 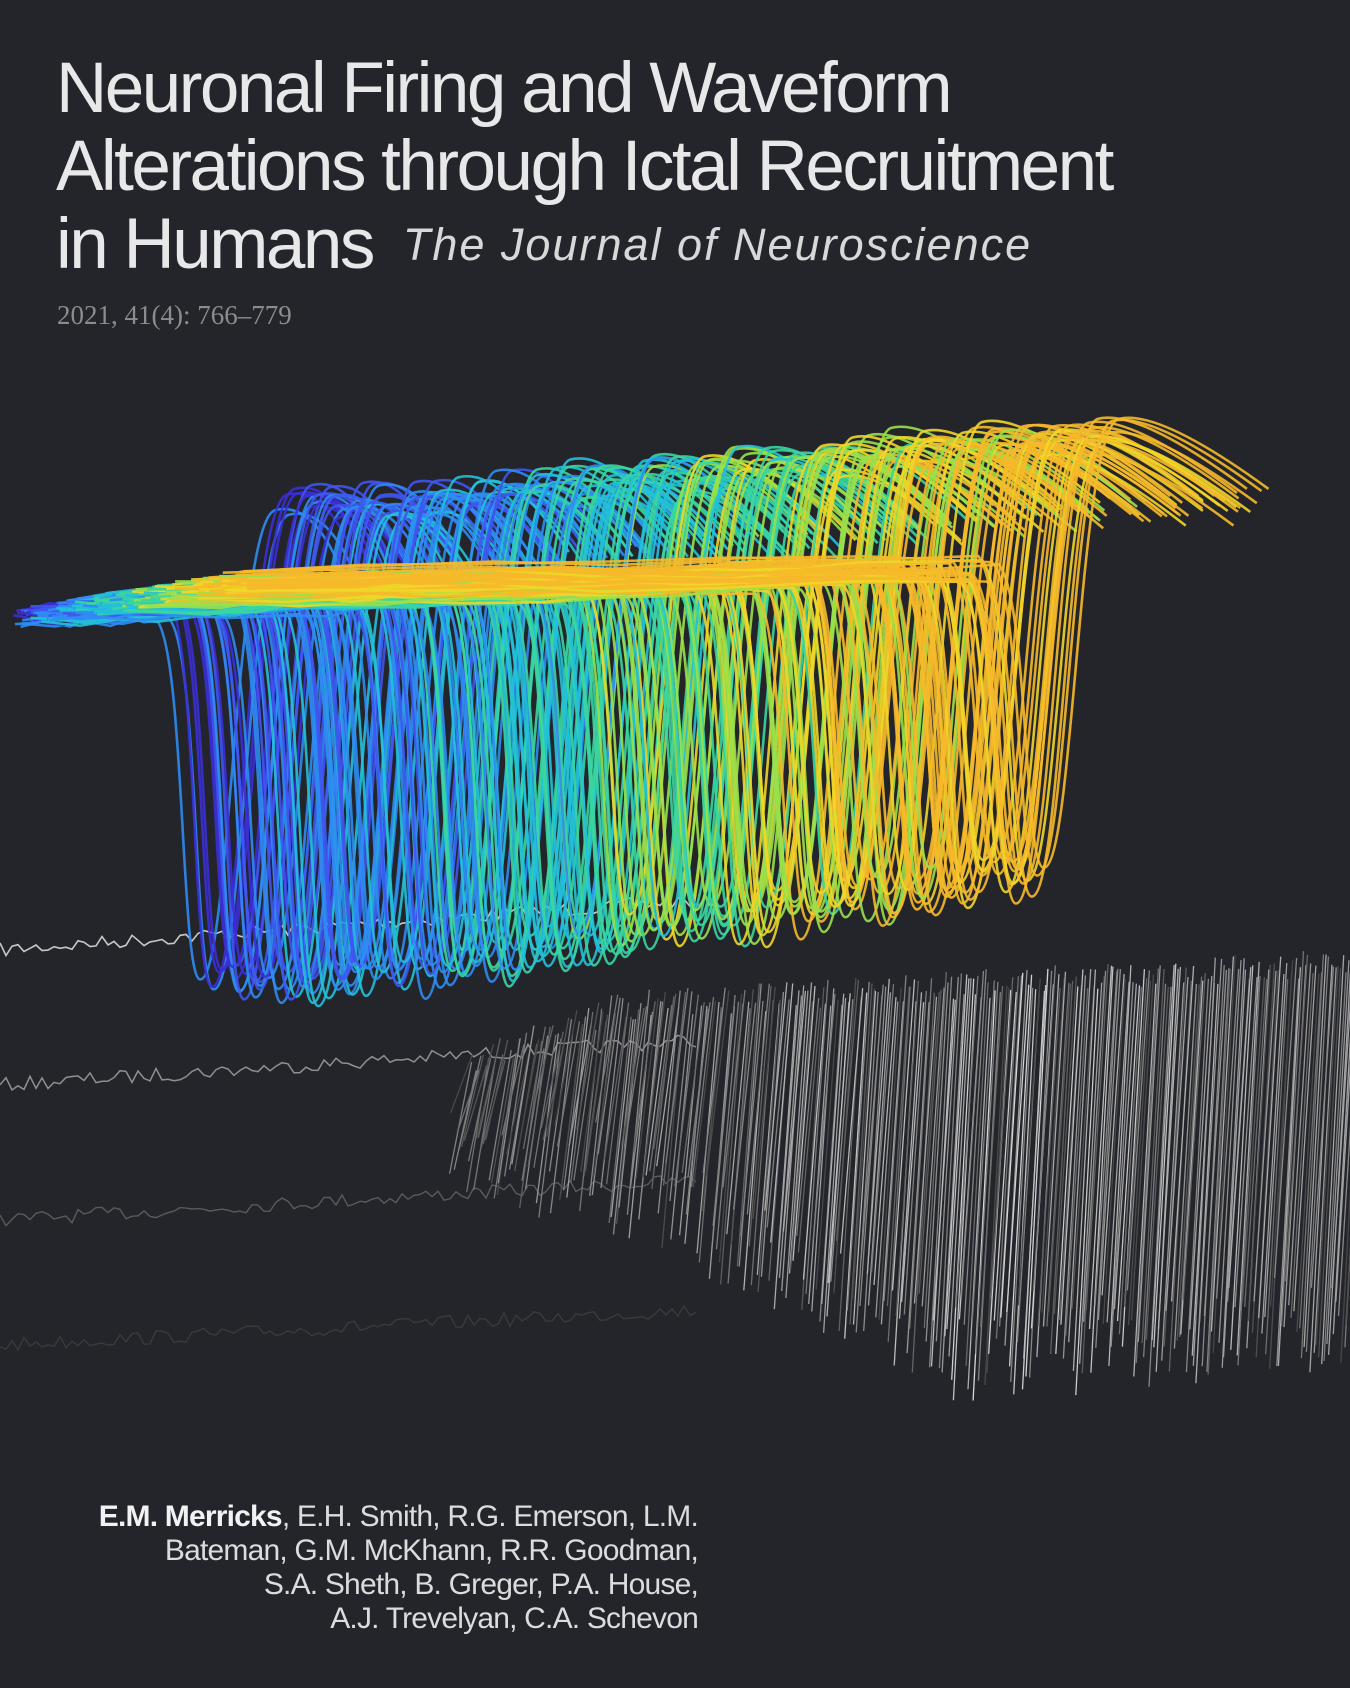 I want to click on author-line-3: S.A. Sheth, B. Greger, P.A. House,, so click(x=481, y=1584).